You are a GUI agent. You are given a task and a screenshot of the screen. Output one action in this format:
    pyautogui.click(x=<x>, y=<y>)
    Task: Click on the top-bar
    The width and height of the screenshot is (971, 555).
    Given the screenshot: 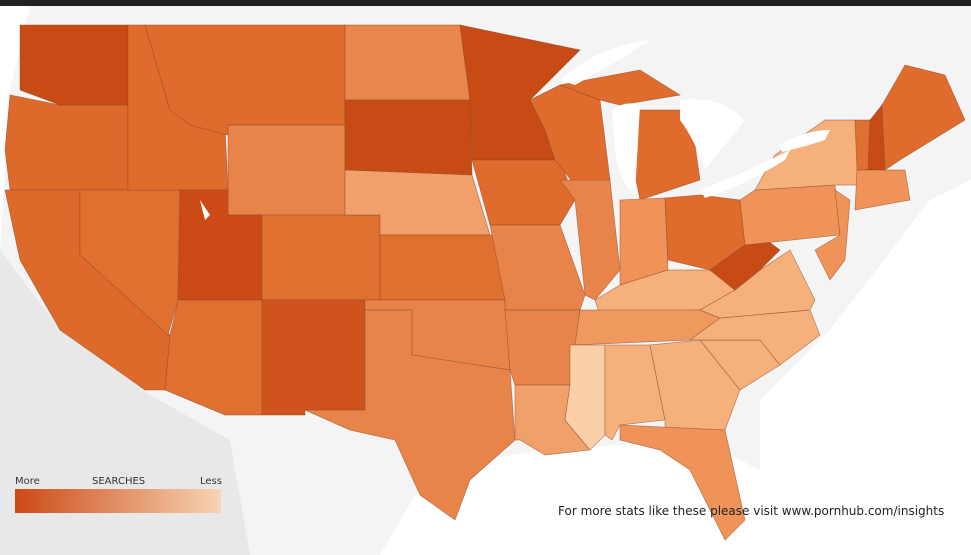 What is the action you would take?
    pyautogui.click(x=485, y=3)
    